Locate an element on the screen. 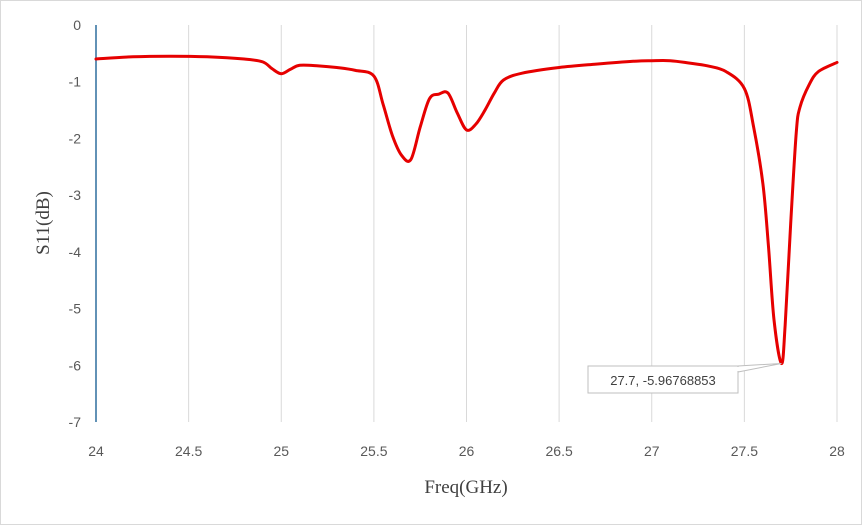 The height and width of the screenshot is (525, 862). x-tick-label: 24 is located at coordinates (96, 451).